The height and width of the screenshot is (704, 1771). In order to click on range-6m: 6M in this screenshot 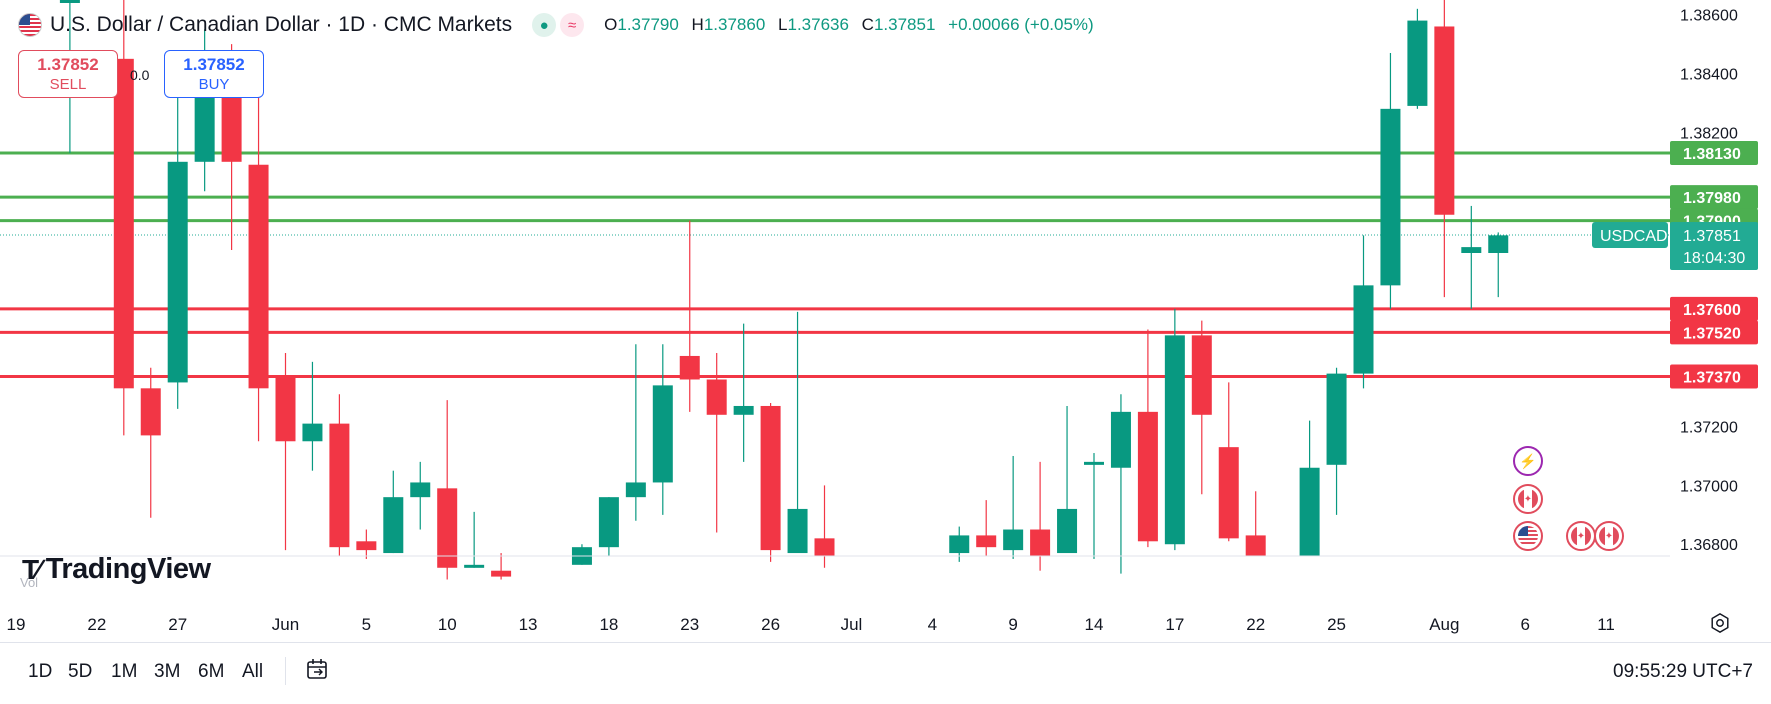, I will do `click(211, 671)`.